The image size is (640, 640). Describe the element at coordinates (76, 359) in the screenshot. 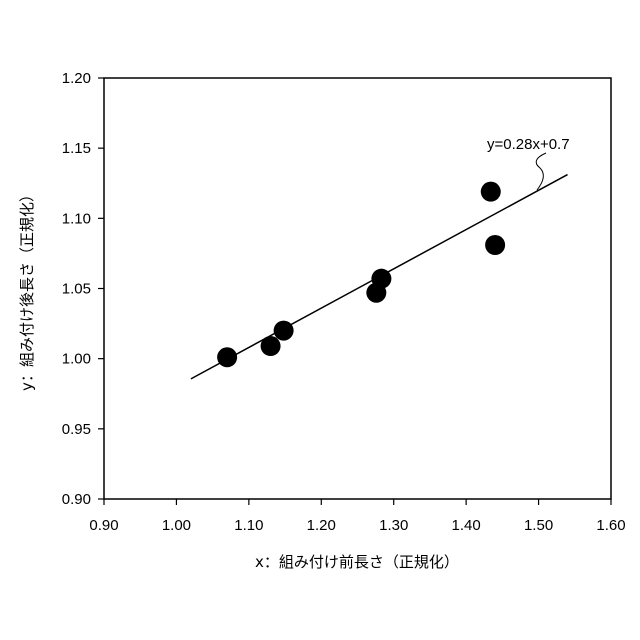

I see `y-tick-label: 1.00` at that location.